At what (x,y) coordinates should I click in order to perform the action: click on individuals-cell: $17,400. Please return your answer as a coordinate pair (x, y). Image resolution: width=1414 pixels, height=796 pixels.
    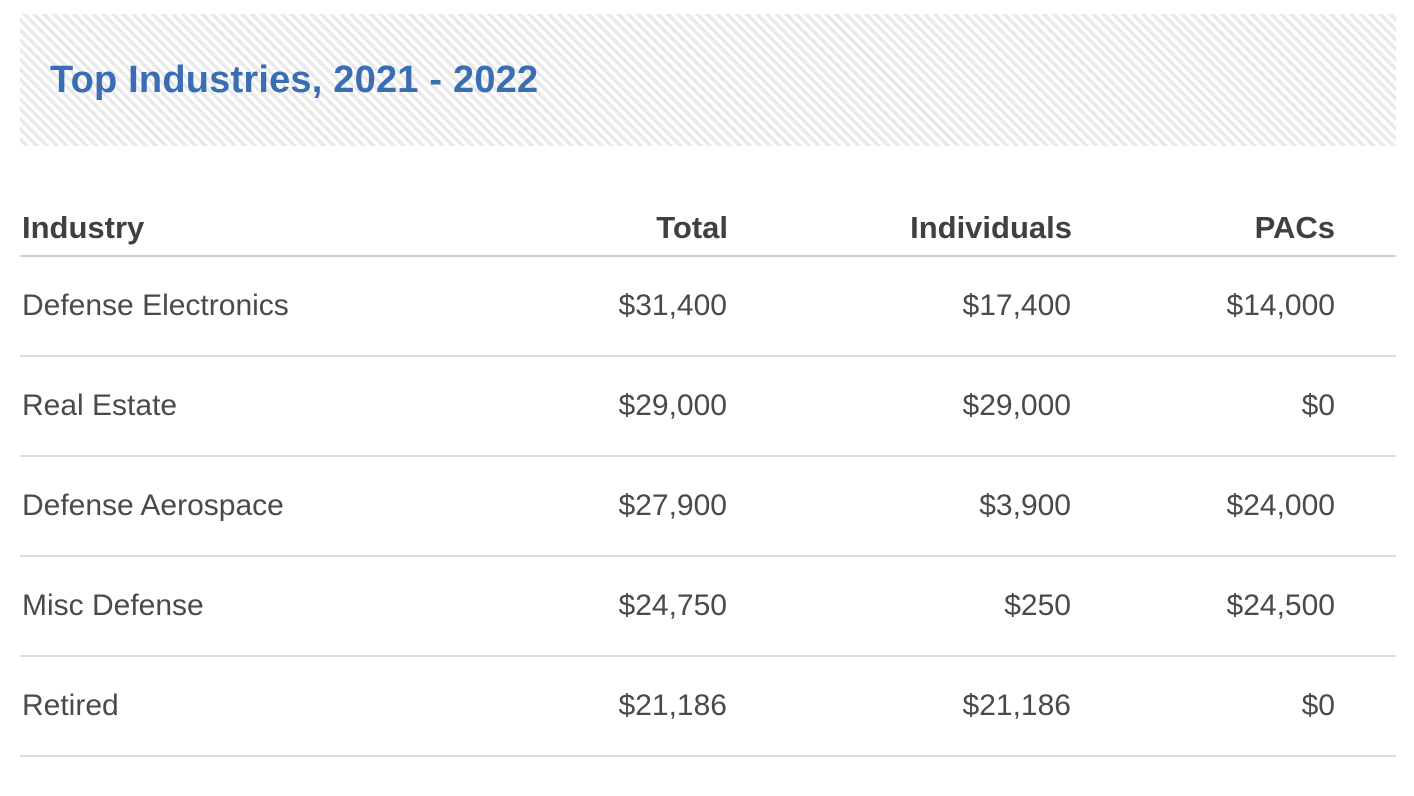
    Looking at the image, I should click on (900, 306).